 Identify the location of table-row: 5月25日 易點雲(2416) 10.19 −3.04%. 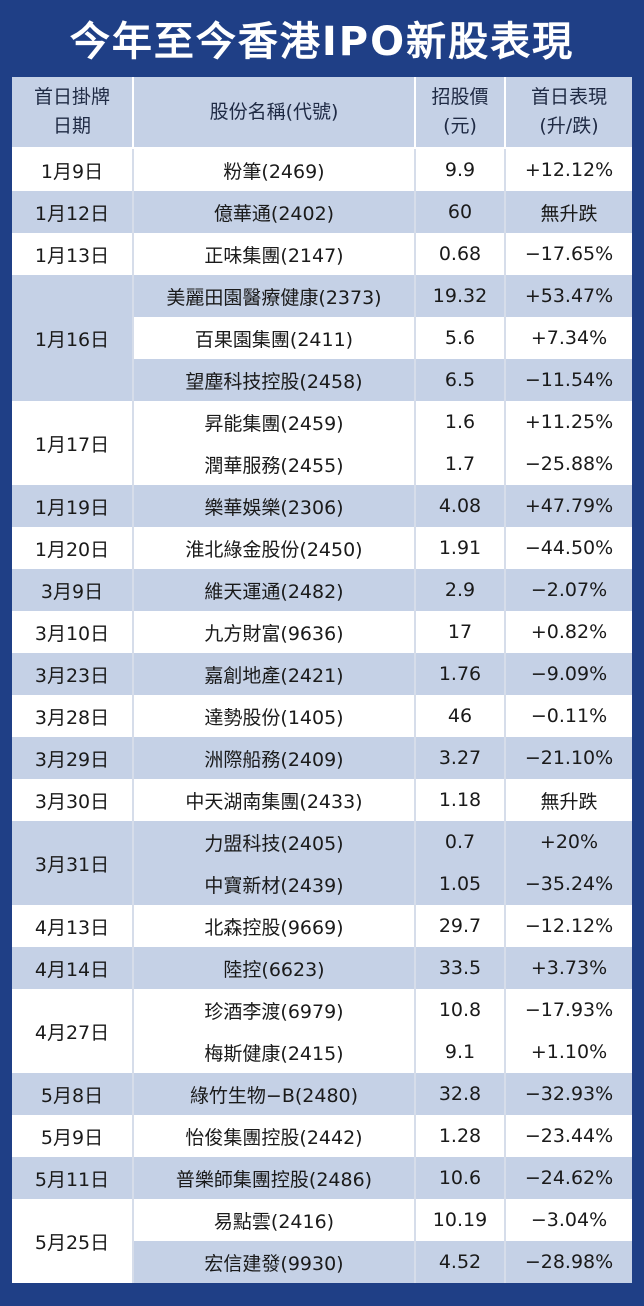
(322, 1241).